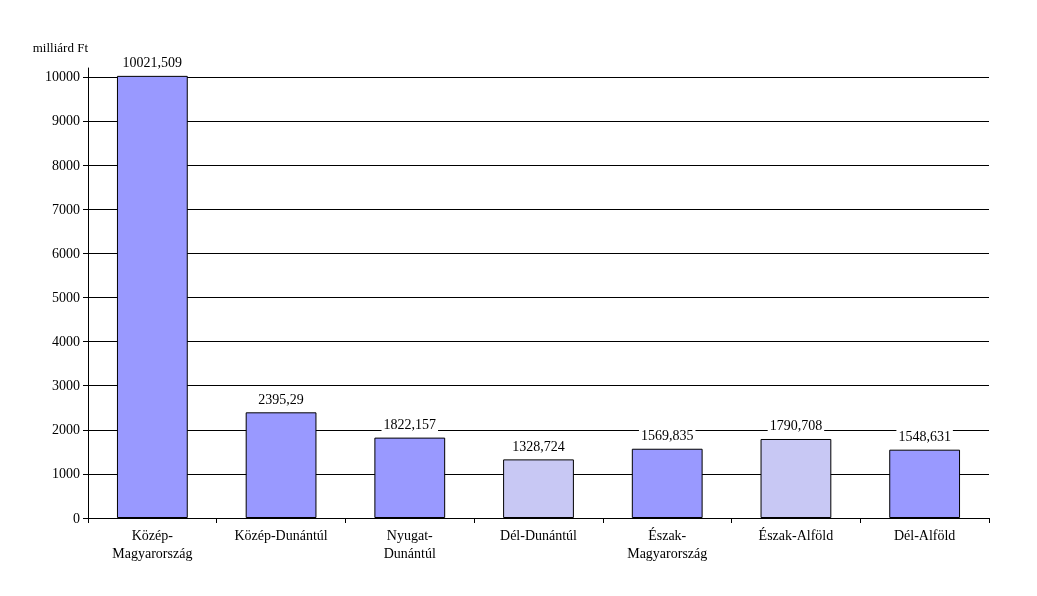 This screenshot has height=596, width=1037. I want to click on y-tick-label: 4000, so click(66, 342).